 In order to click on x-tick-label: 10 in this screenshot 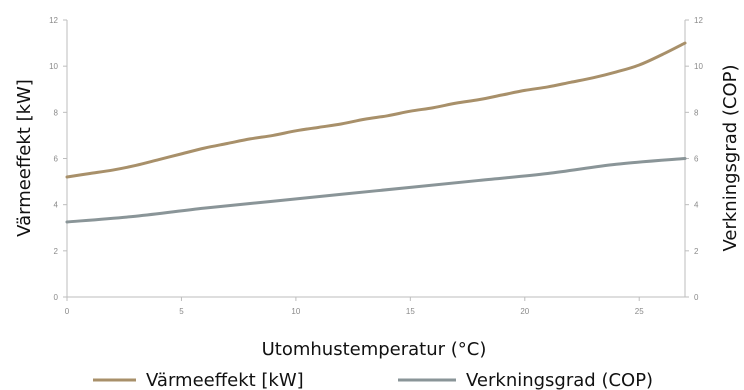, I will do `click(295, 311)`.